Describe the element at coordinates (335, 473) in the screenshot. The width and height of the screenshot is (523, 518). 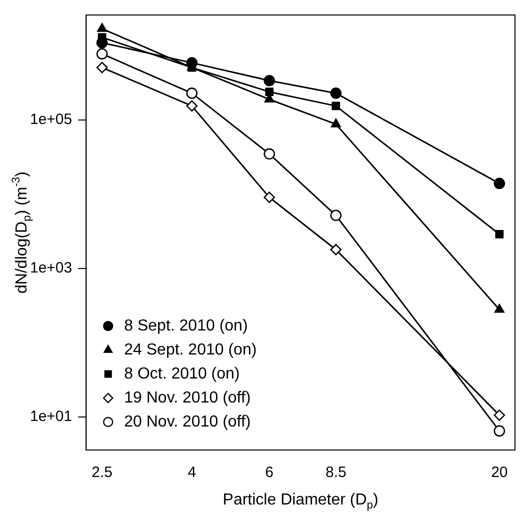
I see `x-tick-label: 8.5` at that location.